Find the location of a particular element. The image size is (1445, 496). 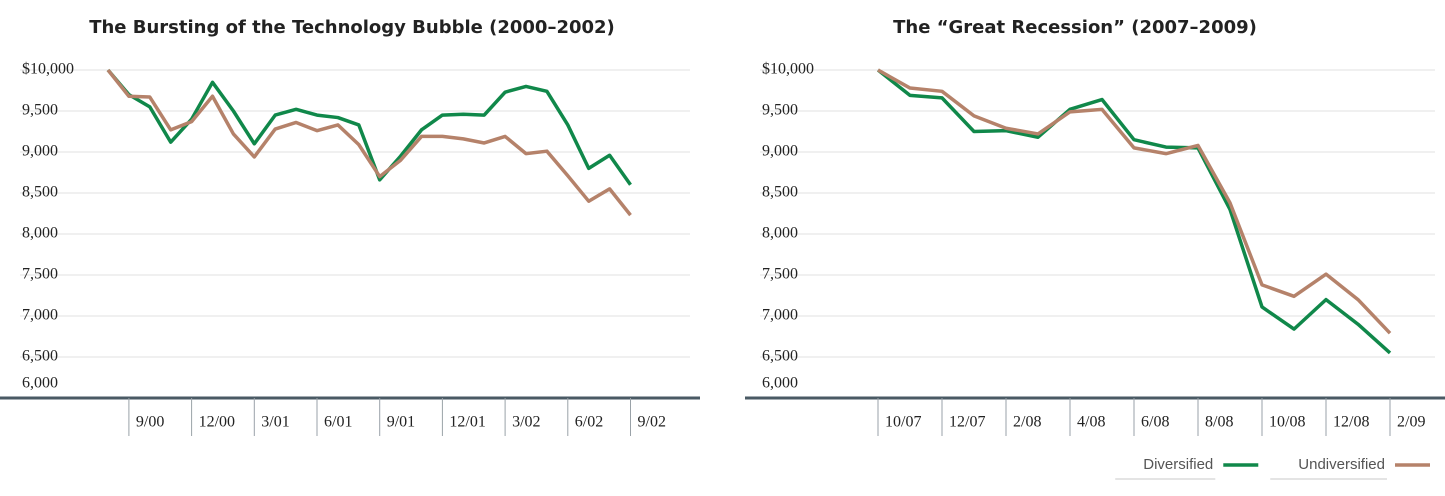

x-tick-label: 10/07 is located at coordinates (903, 422).